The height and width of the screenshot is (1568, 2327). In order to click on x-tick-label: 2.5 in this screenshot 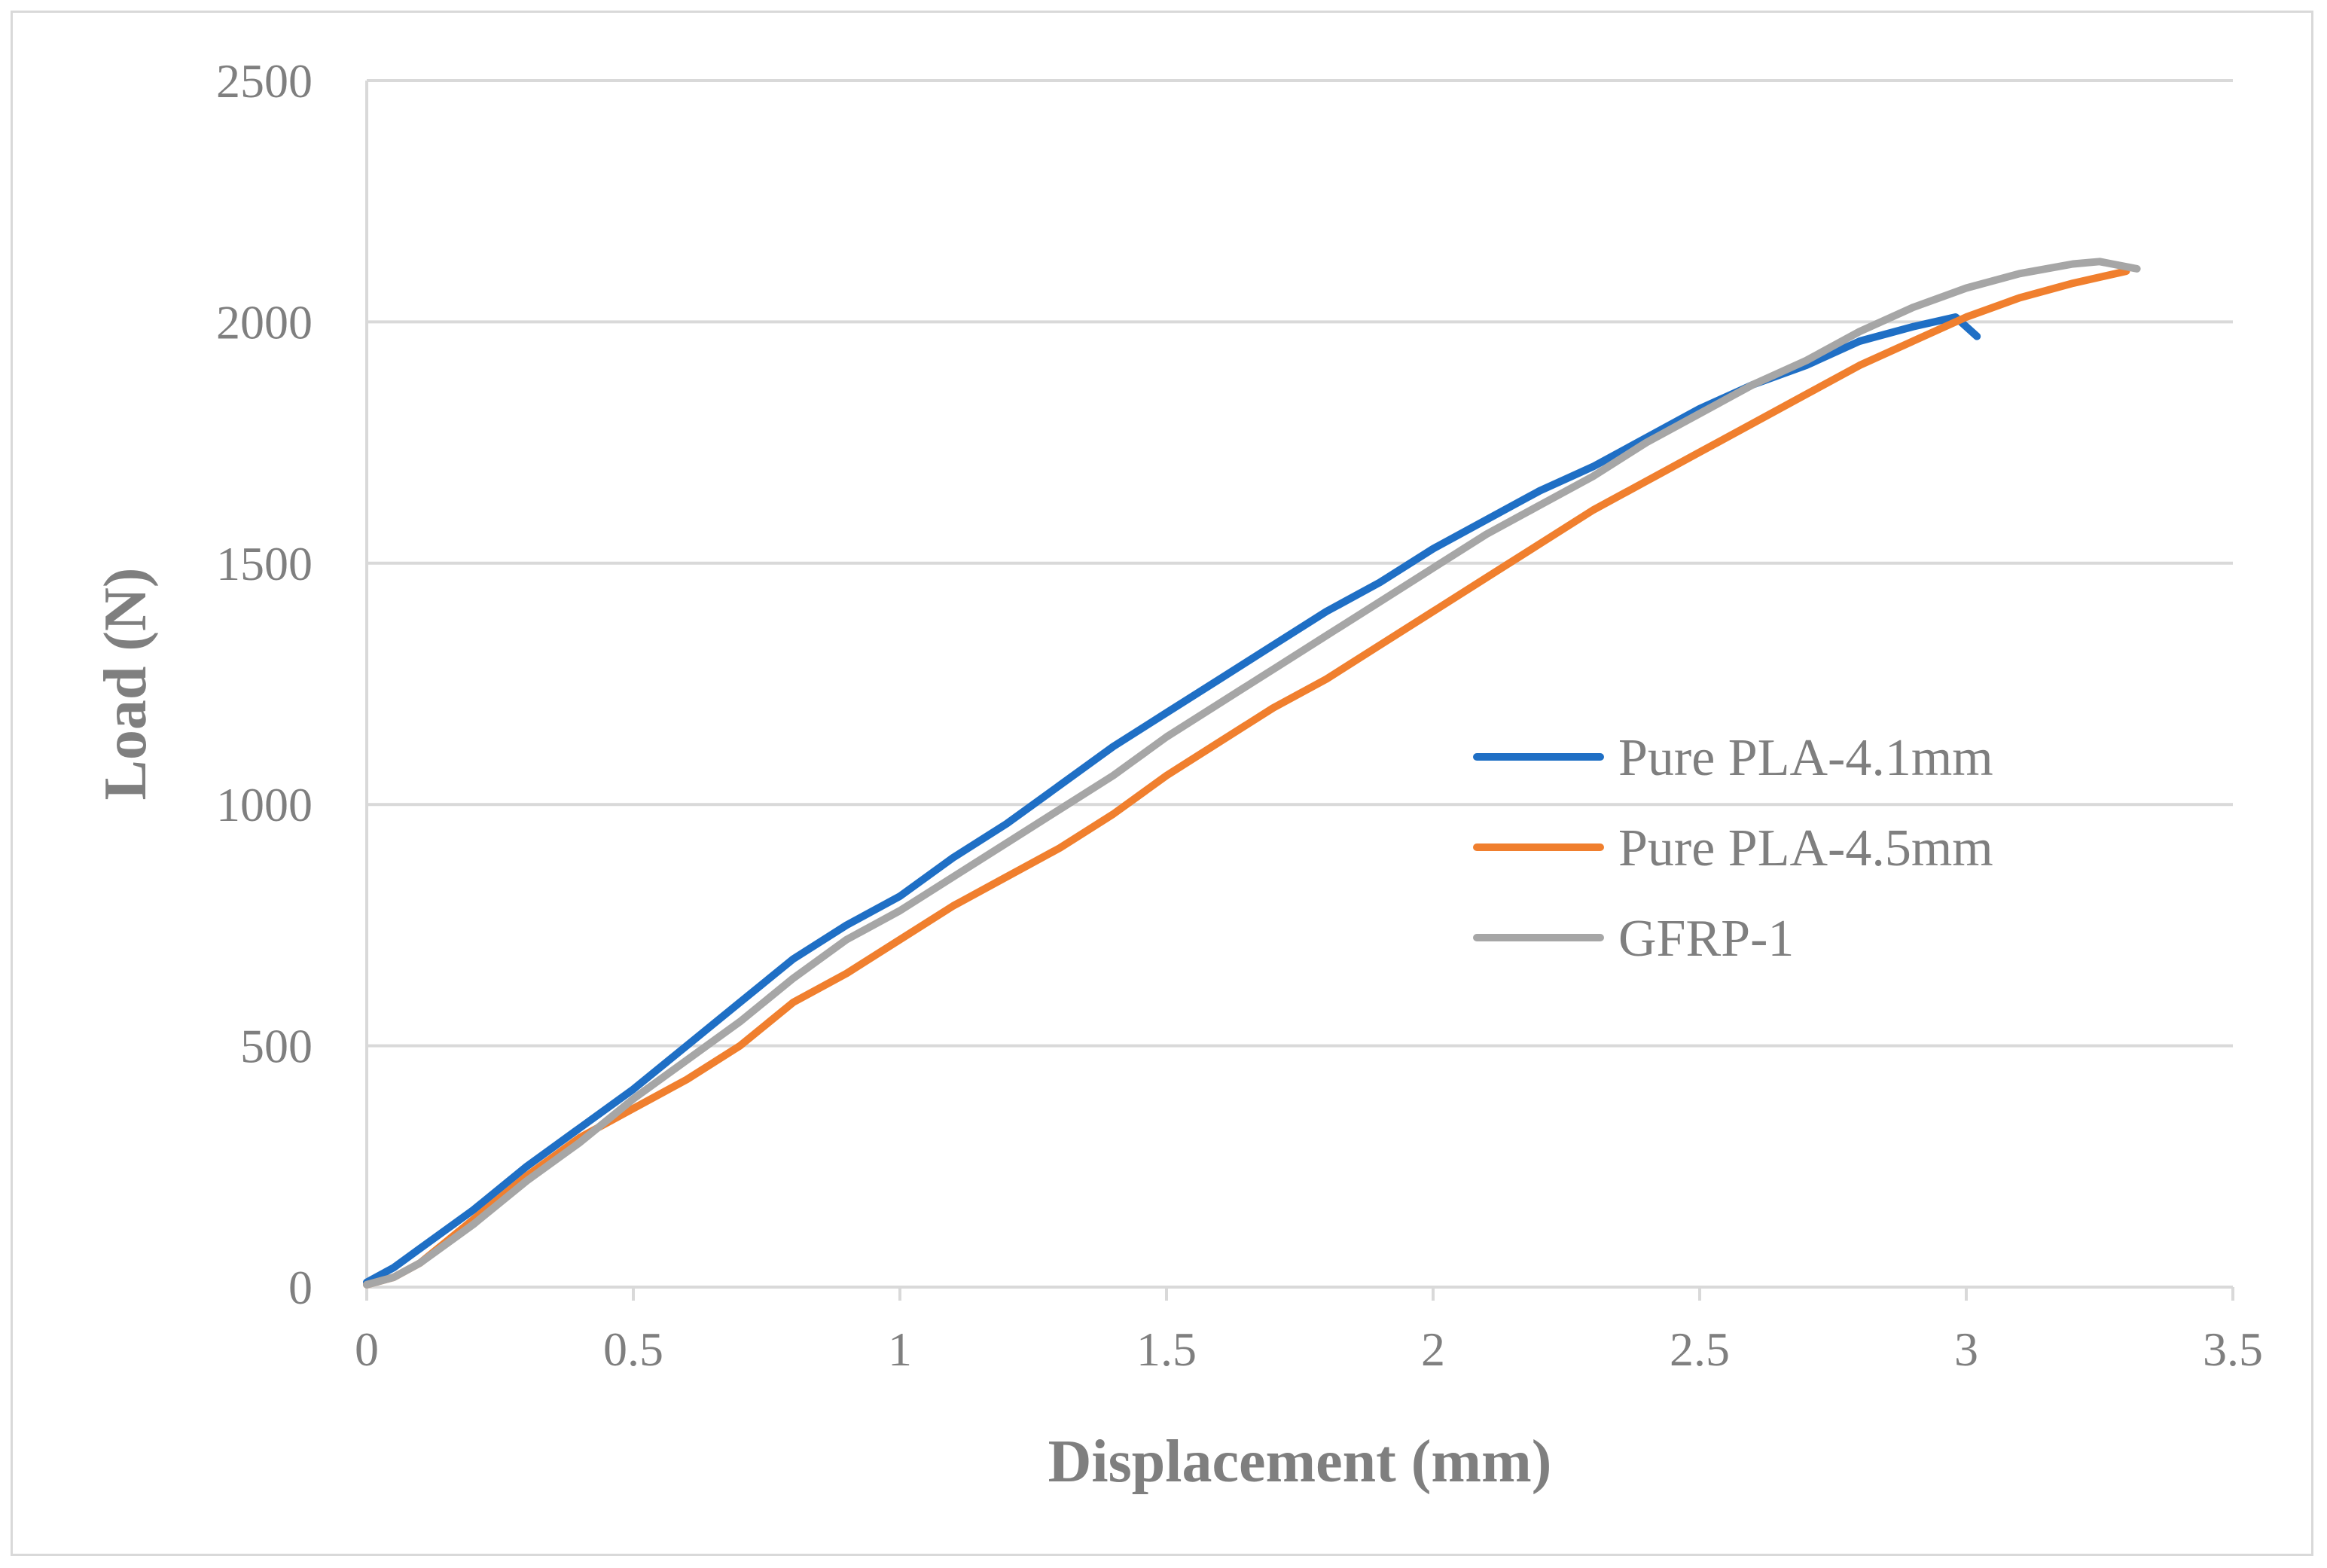, I will do `click(1700, 1349)`.